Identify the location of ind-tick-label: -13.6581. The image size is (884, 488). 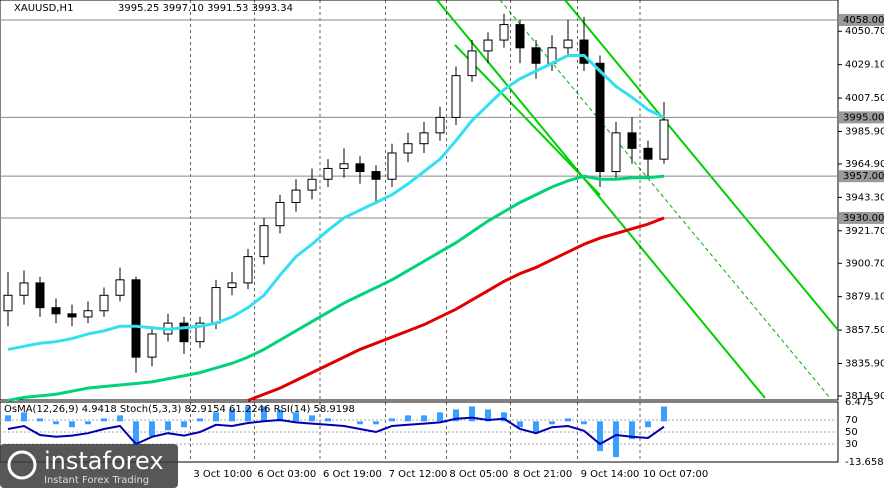
(864, 462).